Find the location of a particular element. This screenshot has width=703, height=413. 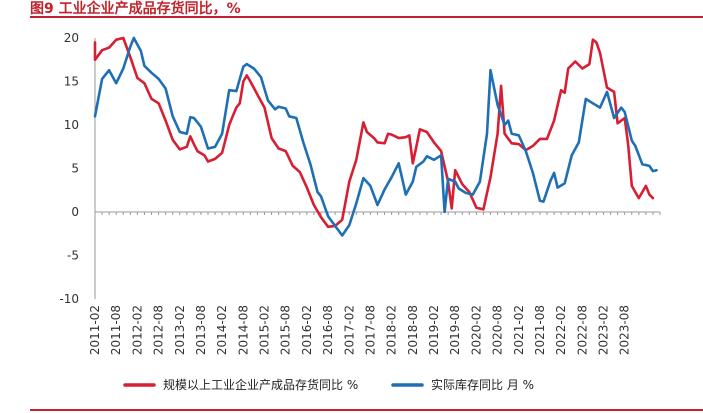

x-tick-label: 2020-08 is located at coordinates (498, 330).